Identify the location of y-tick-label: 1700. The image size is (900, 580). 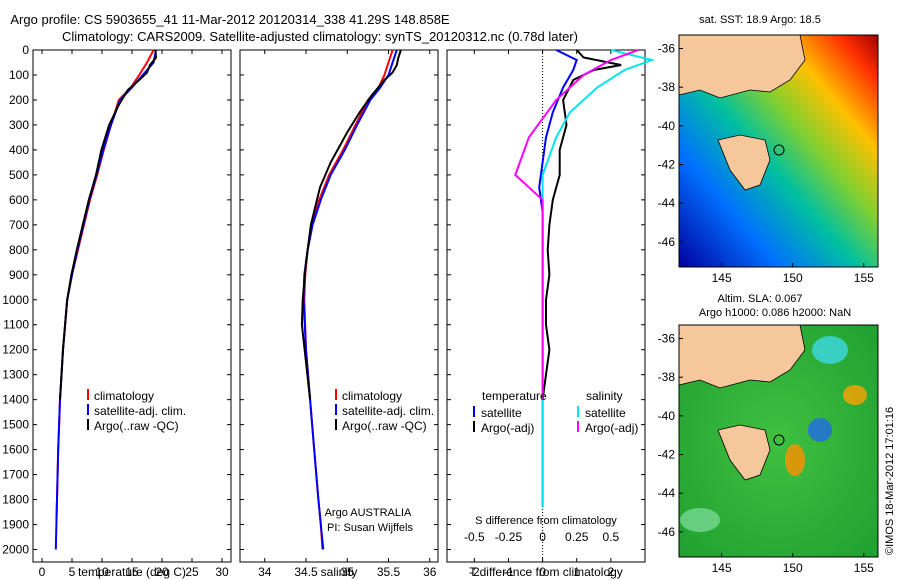
(15, 475).